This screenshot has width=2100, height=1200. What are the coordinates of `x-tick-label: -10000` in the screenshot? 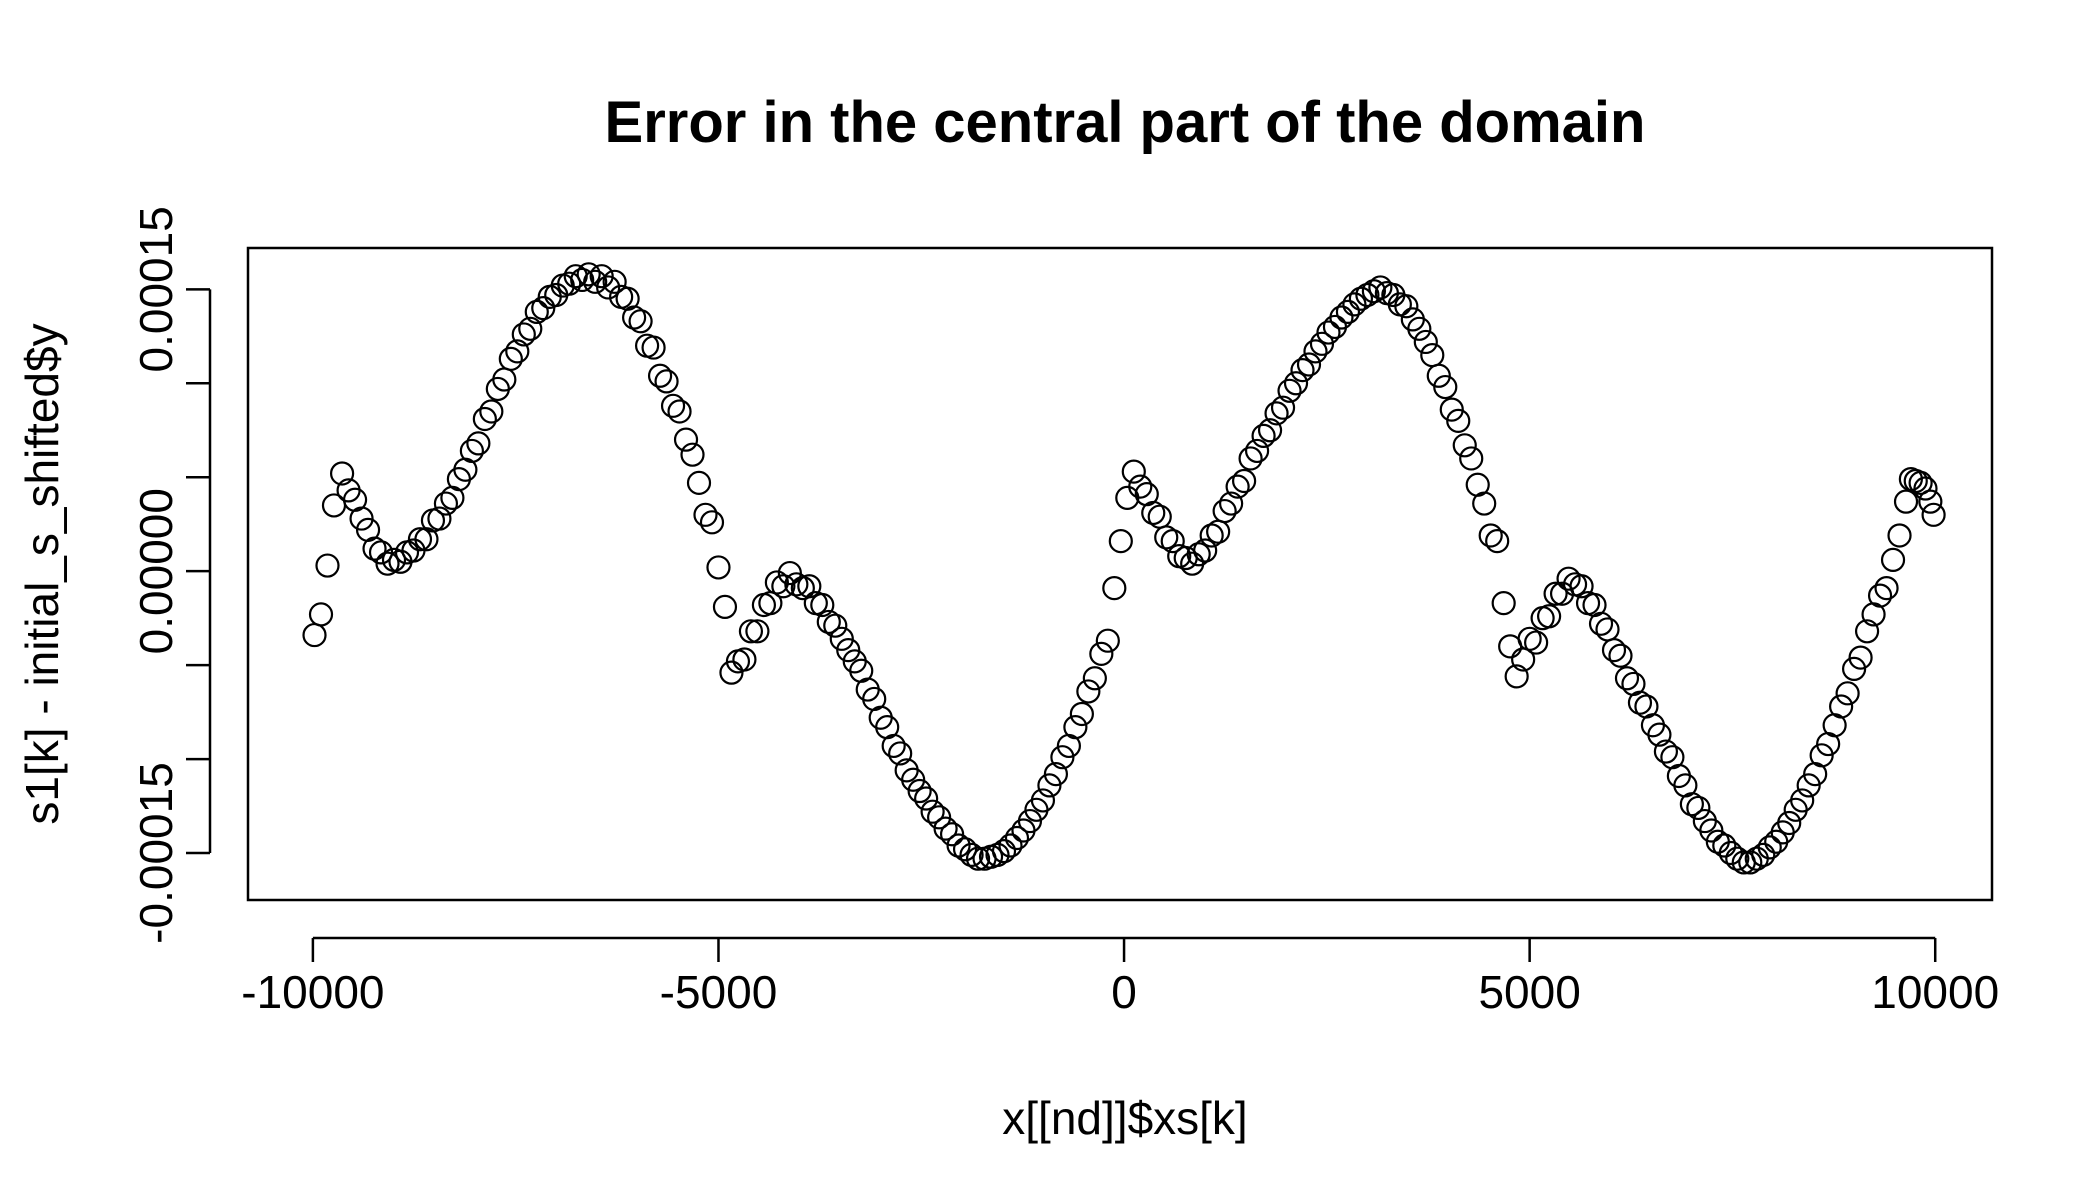 It's located at (312, 992).